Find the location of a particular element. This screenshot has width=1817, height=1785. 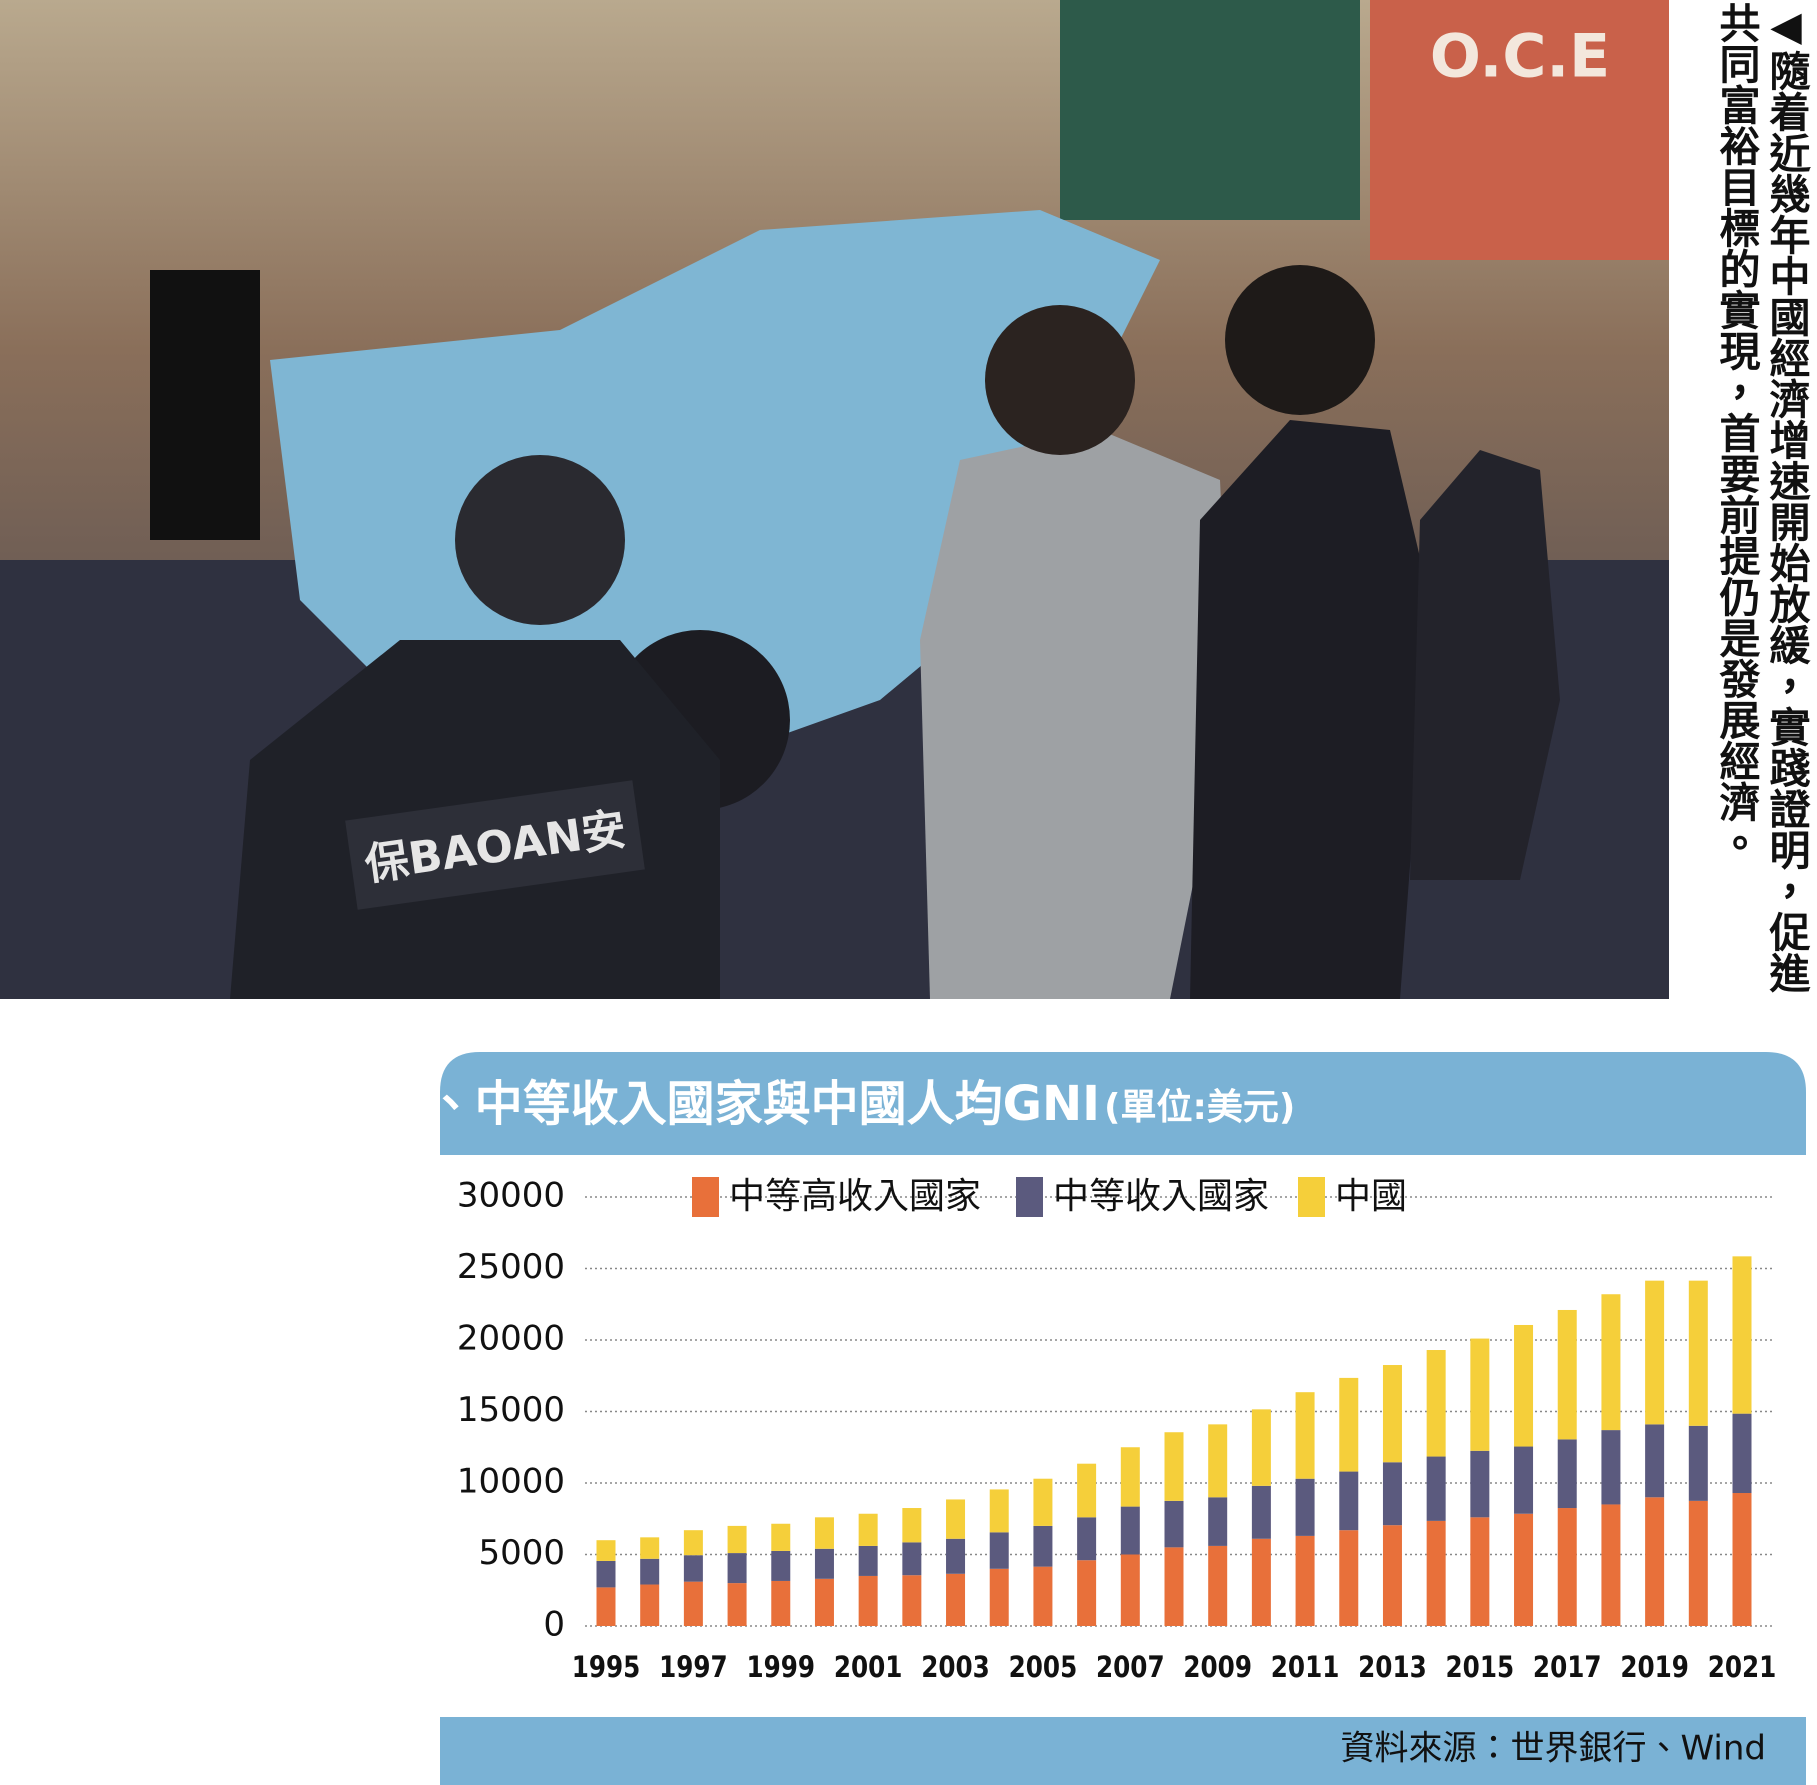

x-tick-label: 2019 is located at coordinates (1654, 1667).